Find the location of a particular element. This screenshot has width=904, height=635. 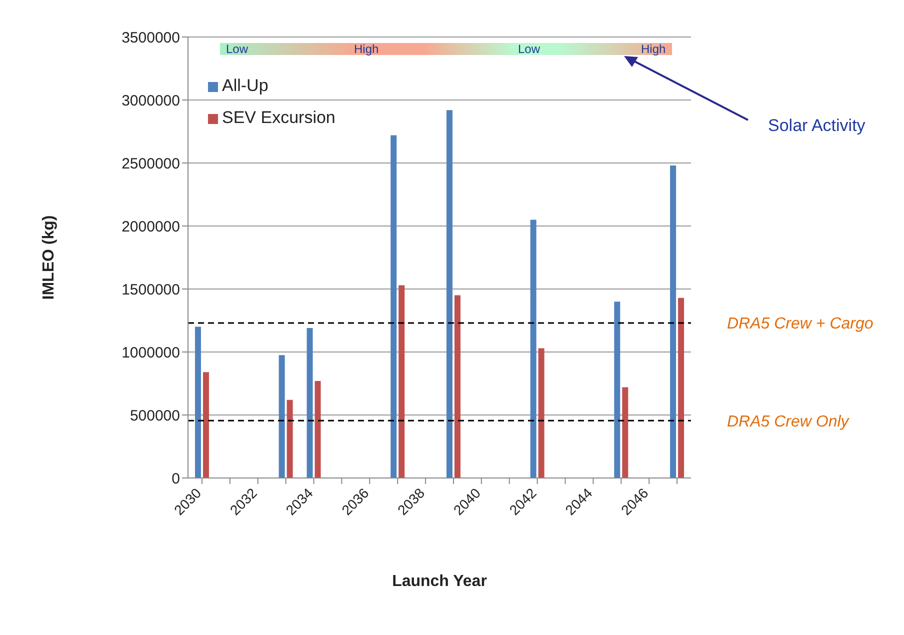

y-tick-label: 0 is located at coordinates (176, 479).